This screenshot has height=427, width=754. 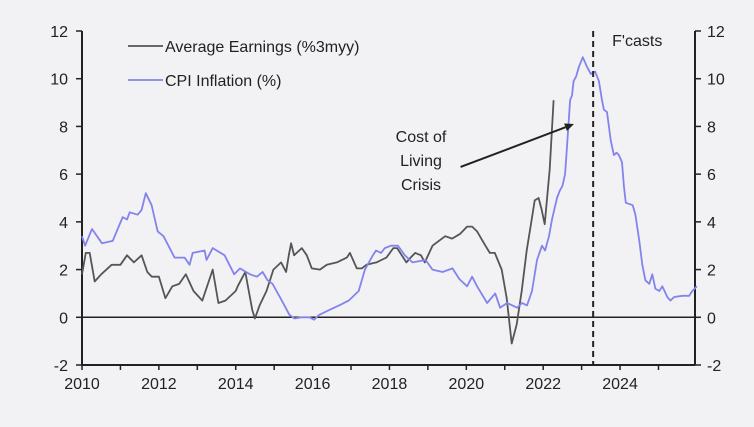 I want to click on x-tick-label: 2012, so click(x=159, y=384).